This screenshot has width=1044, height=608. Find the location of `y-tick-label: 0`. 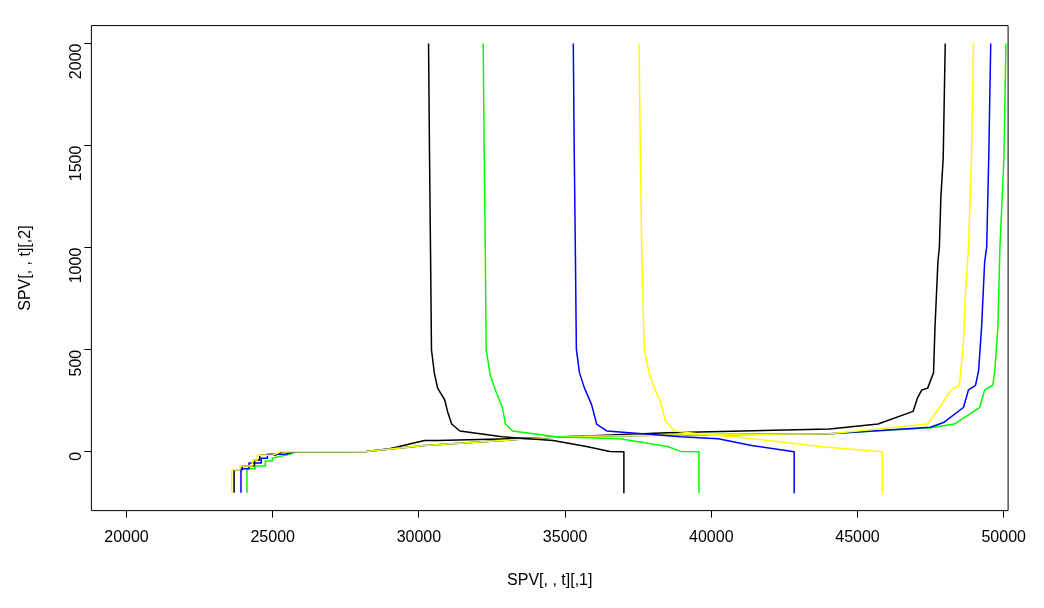

y-tick-label: 0 is located at coordinates (75, 456).